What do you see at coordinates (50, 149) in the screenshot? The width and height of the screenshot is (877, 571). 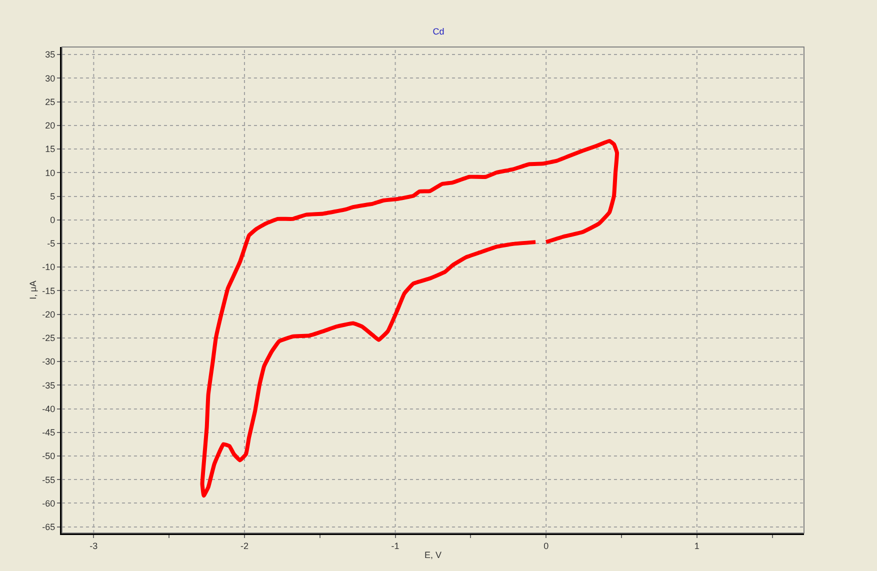 I see `y-tick-label: 15` at bounding box center [50, 149].